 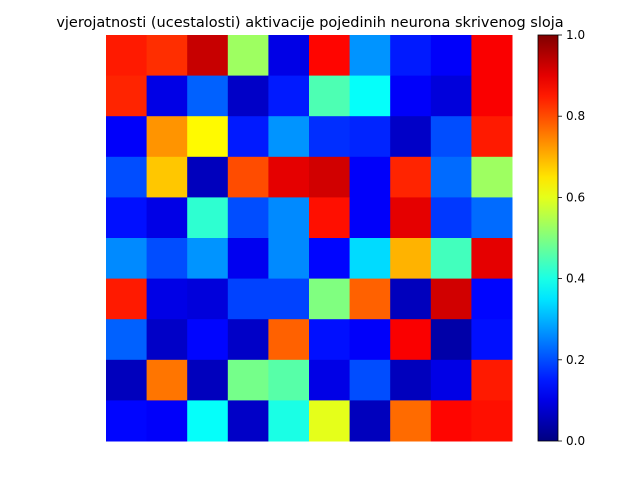 What do you see at coordinates (575, 116) in the screenshot?
I see `colorbar-tick-label: 0.8` at bounding box center [575, 116].